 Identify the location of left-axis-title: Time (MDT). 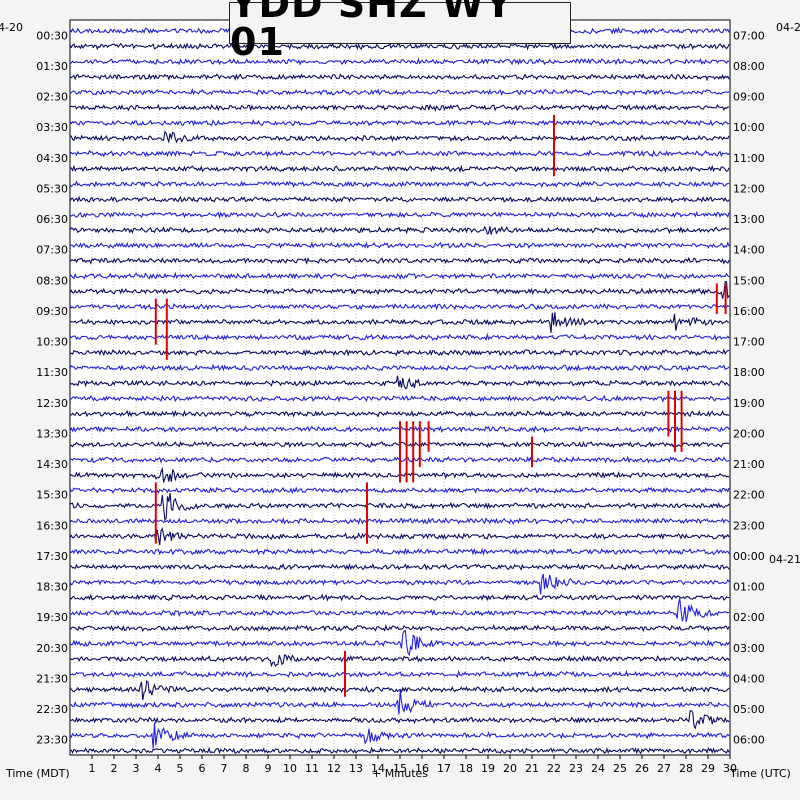
(38, 773).